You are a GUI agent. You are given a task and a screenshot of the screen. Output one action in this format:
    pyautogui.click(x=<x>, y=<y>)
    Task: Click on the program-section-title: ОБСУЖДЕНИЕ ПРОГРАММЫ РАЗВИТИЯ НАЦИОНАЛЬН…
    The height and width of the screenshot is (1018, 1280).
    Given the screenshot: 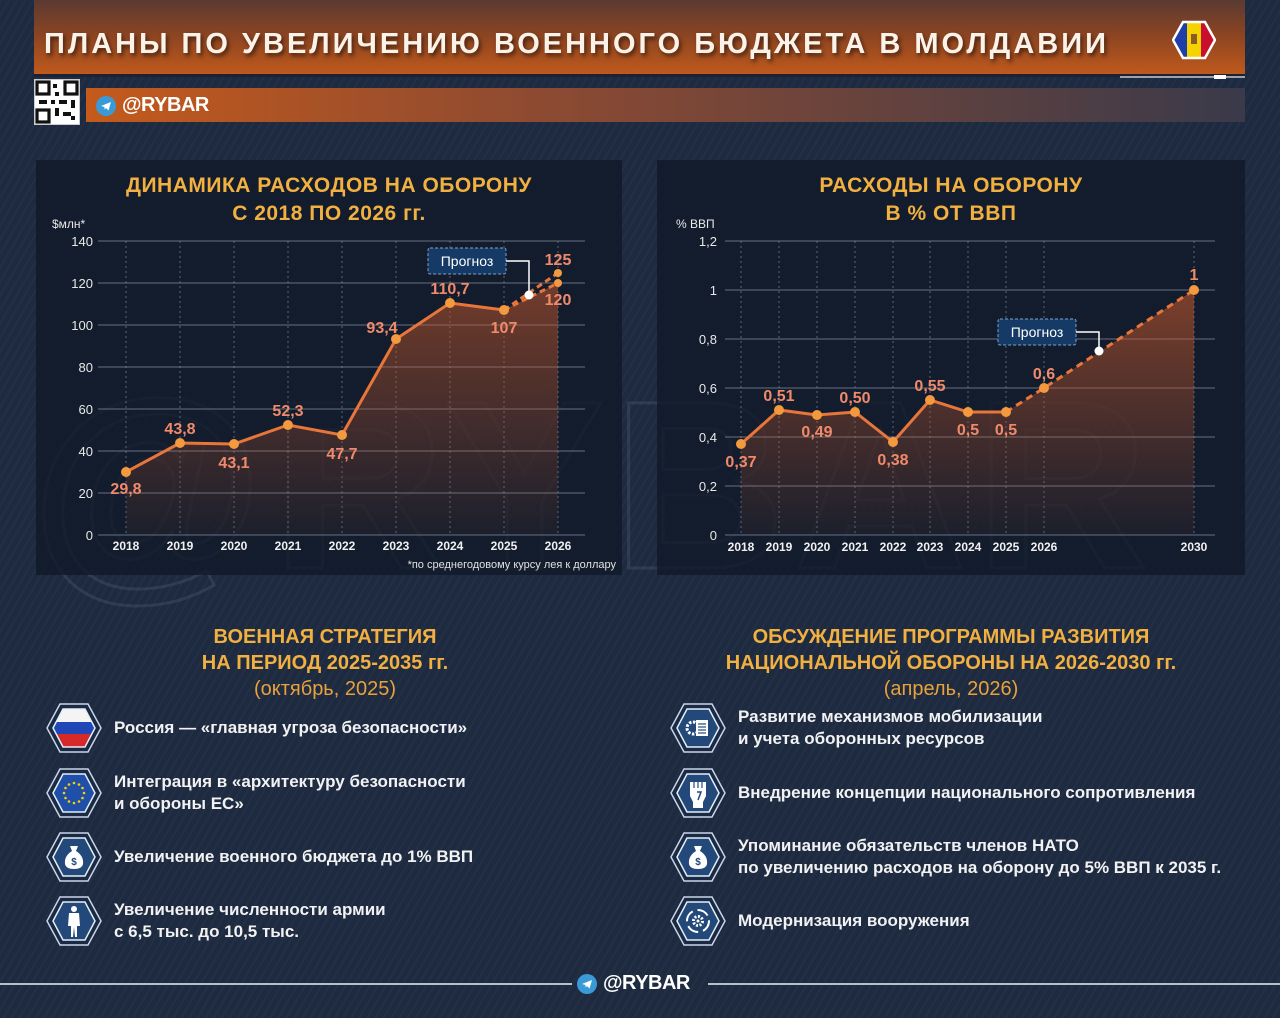 What is the action you would take?
    pyautogui.click(x=951, y=663)
    